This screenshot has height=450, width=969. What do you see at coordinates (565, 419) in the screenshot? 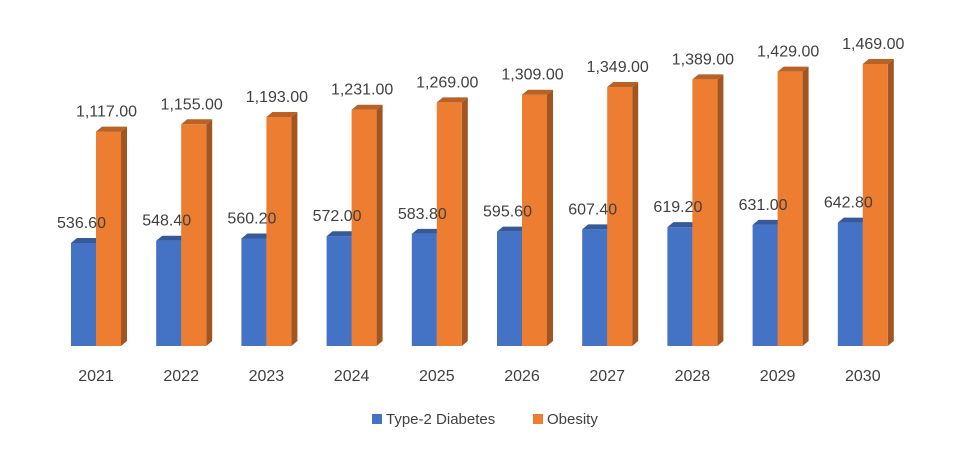
I see `legend-item-obesity: Obesity` at bounding box center [565, 419].